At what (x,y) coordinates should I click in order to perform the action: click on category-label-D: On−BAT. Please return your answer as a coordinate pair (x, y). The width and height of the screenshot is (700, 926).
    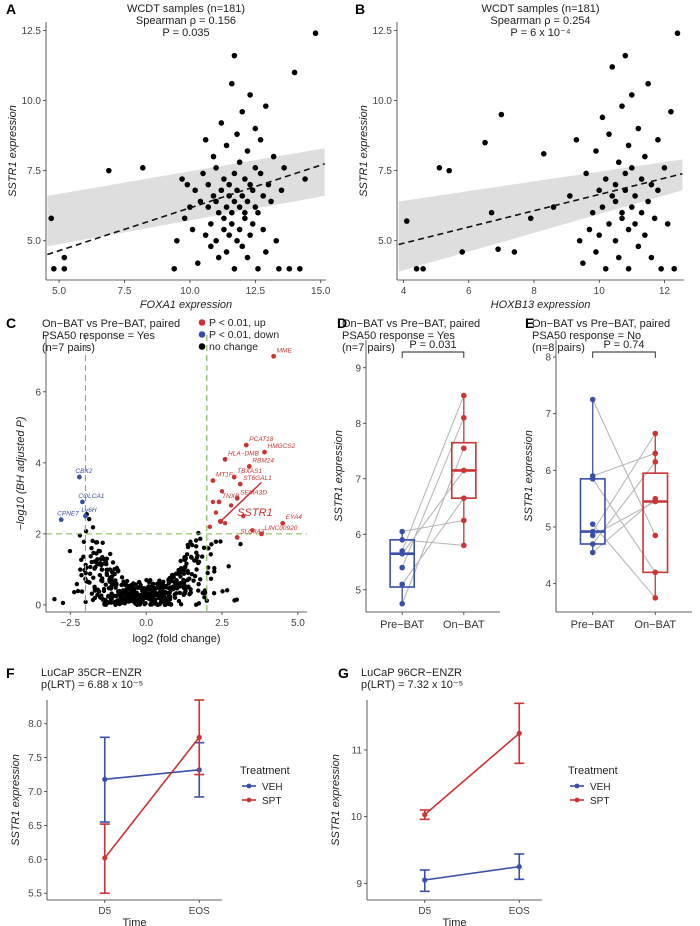
    Looking at the image, I should click on (464, 625).